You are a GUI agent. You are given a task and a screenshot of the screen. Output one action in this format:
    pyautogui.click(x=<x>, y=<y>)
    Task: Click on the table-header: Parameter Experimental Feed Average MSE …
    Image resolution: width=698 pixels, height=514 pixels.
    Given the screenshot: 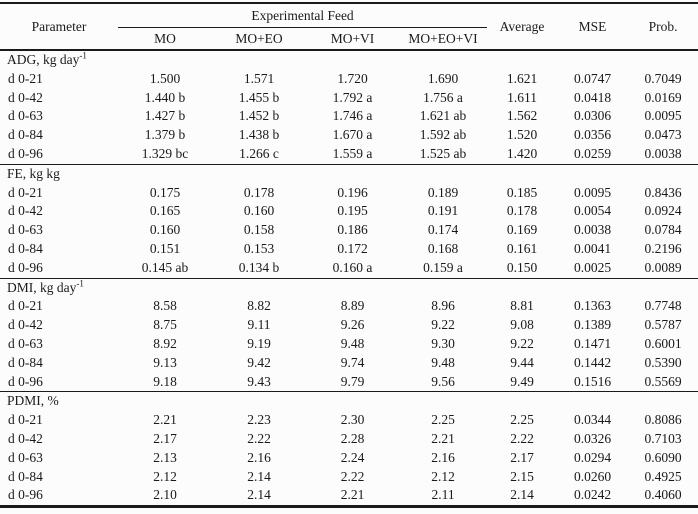 What is the action you would take?
    pyautogui.click(x=349, y=27)
    